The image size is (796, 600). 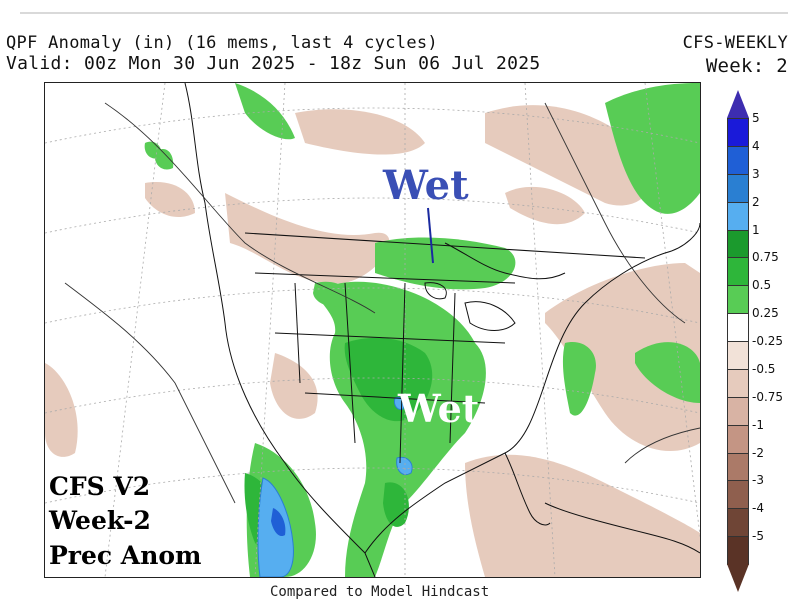 I want to click on colorbar-max-arrow, so click(x=738, y=104).